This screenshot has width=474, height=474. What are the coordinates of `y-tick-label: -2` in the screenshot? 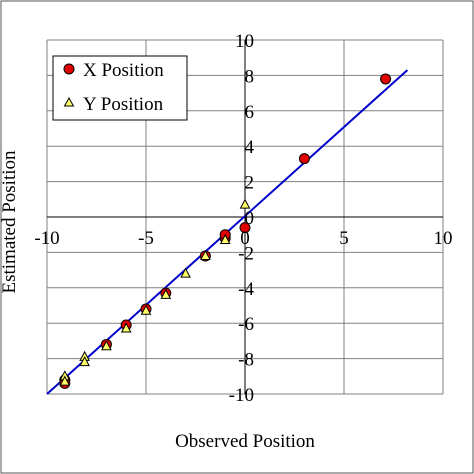 It's located at (246, 253).